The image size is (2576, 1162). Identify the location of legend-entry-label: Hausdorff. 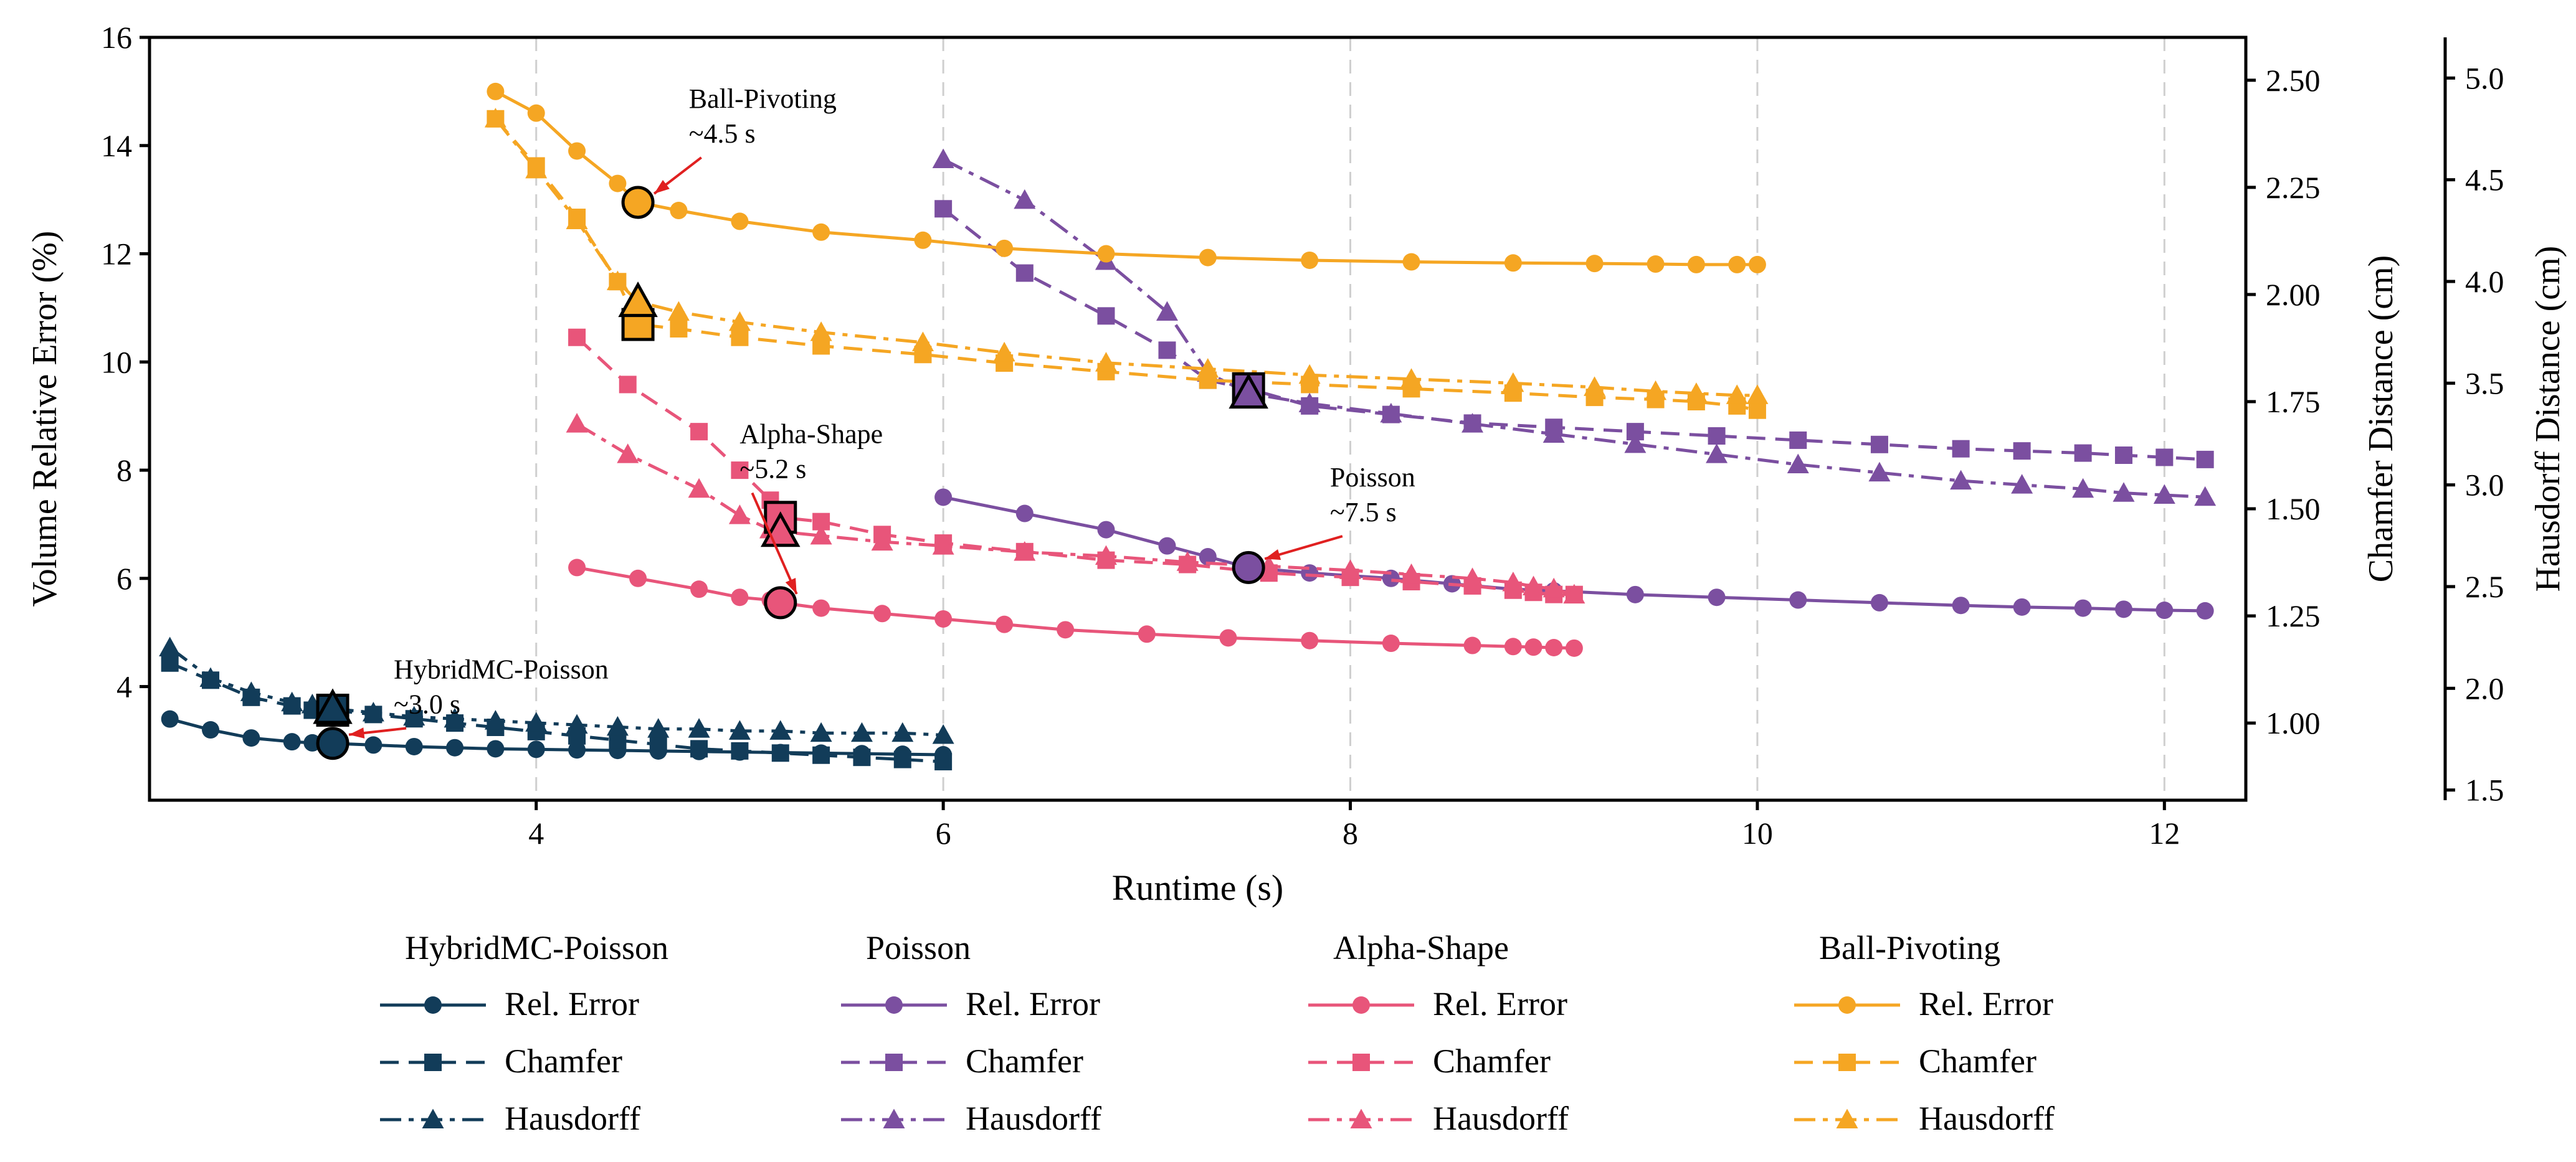
(572, 1119).